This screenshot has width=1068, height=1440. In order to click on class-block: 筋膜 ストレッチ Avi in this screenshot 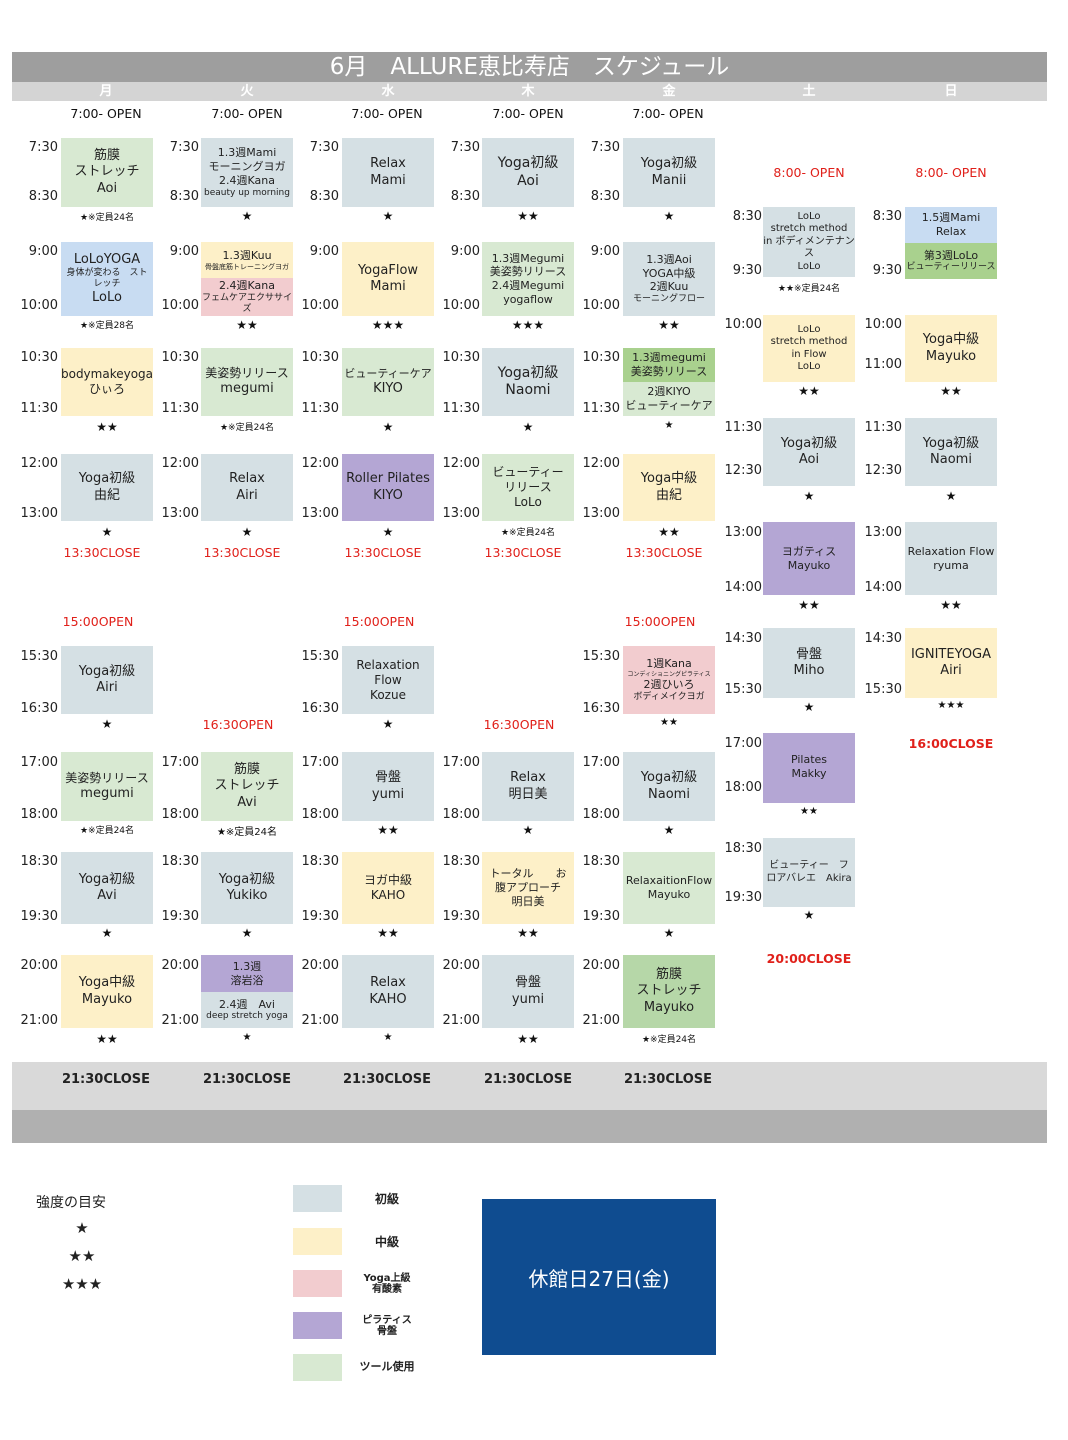, I will do `click(247, 786)`.